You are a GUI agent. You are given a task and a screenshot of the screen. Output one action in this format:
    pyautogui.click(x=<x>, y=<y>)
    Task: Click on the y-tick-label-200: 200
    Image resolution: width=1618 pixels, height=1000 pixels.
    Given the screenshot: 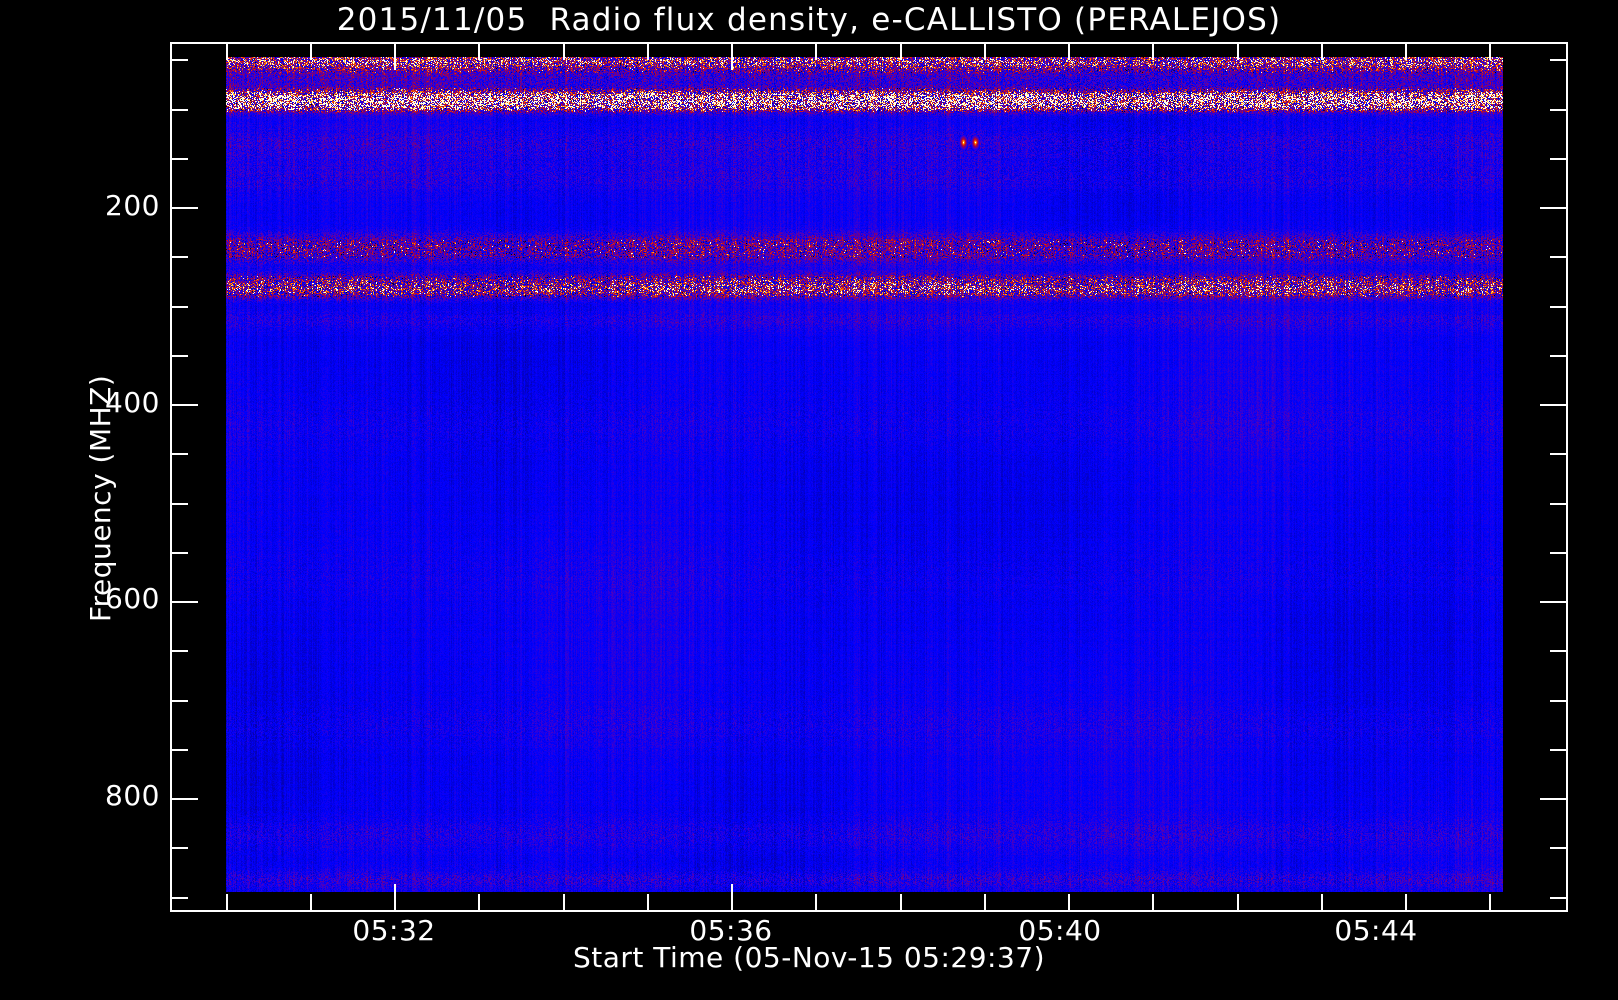 What is the action you would take?
    pyautogui.click(x=132, y=205)
    